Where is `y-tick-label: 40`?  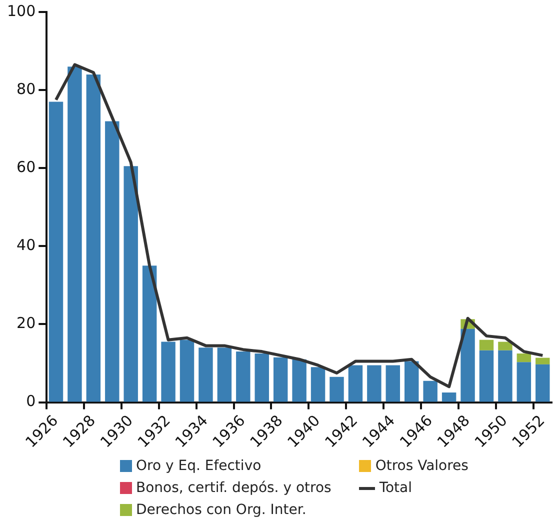
y-tick-label: 40 is located at coordinates (26, 245).